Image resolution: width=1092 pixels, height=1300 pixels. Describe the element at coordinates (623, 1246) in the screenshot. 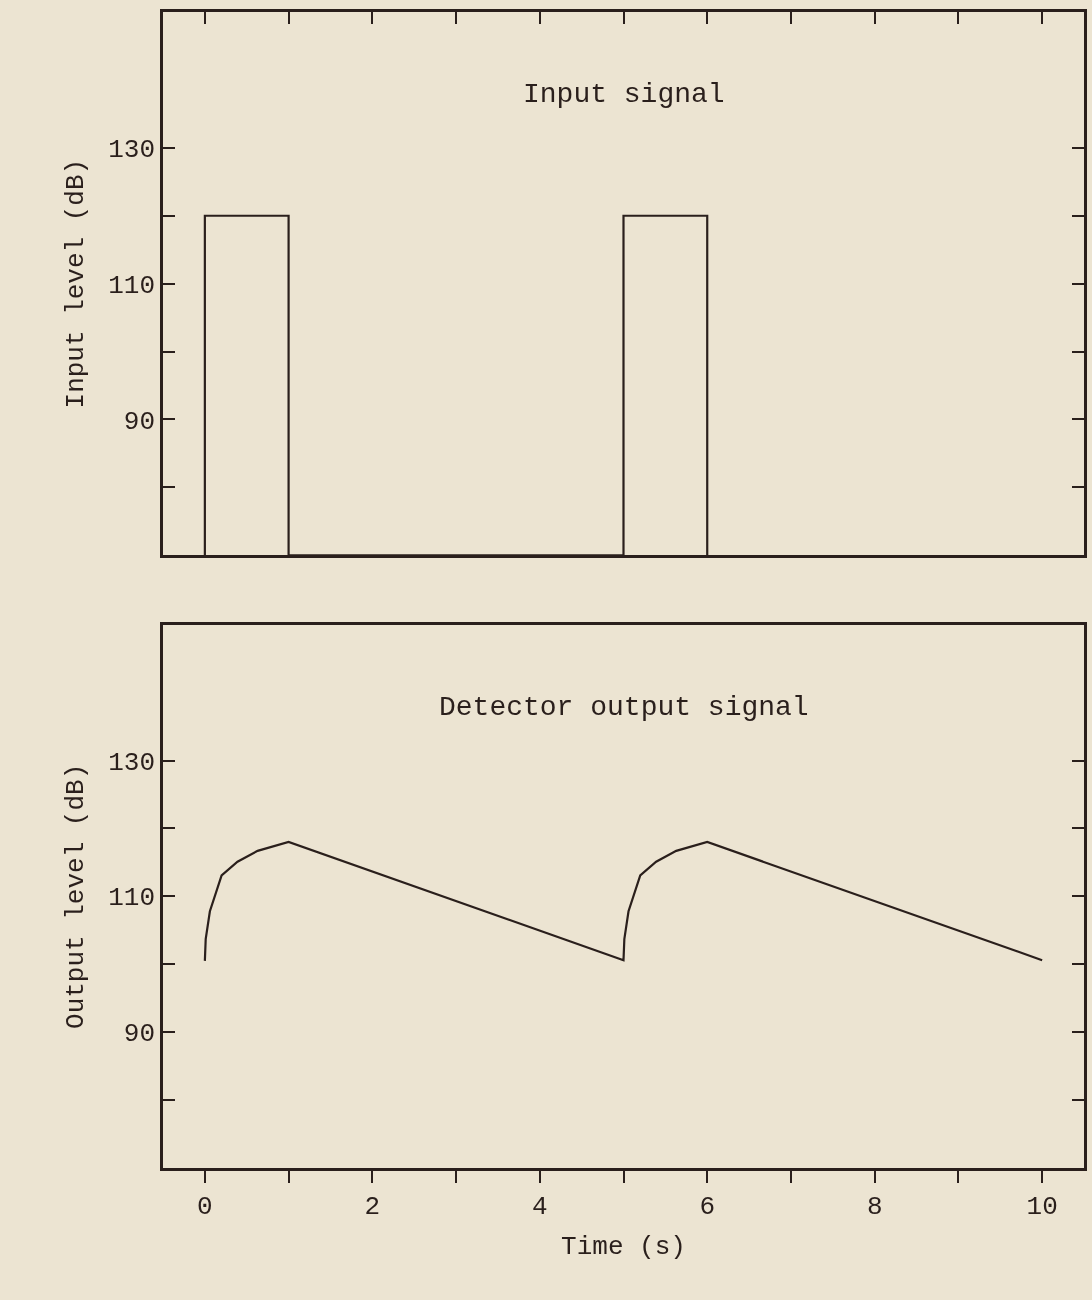

I see `x-axis-title: Time (s)` at that location.